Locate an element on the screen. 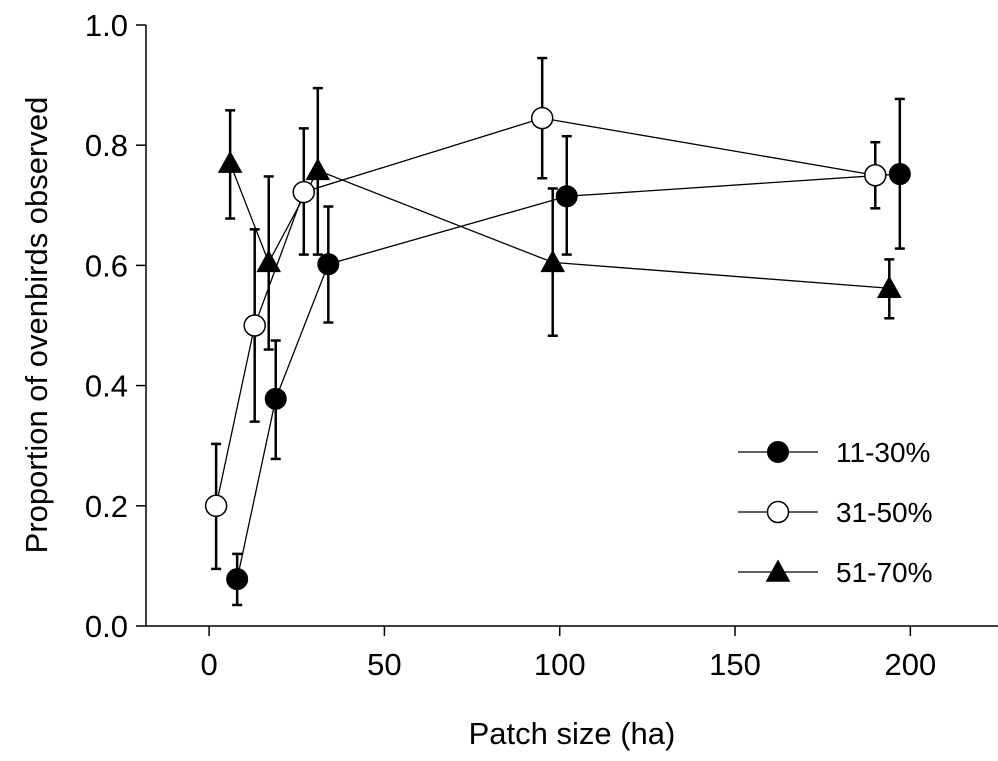  y-tick-label: 0.8 is located at coordinates (106, 145).